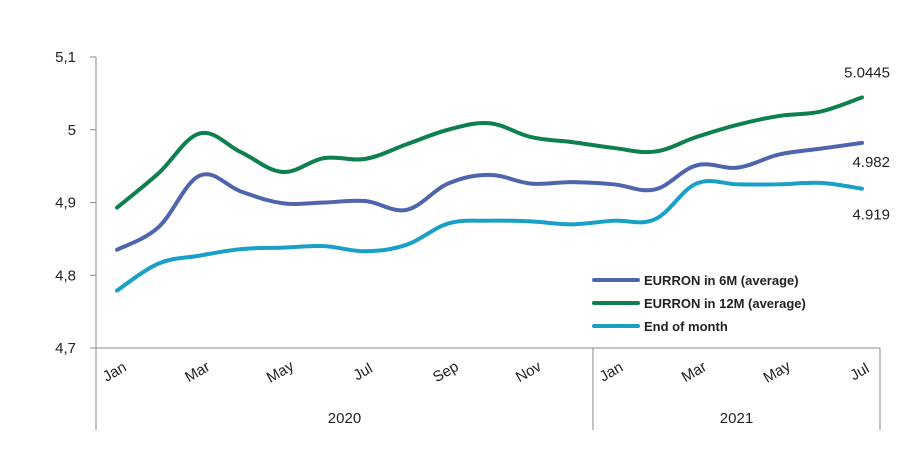  Describe the element at coordinates (65, 348) in the screenshot. I see `y-tick-label: 4,7` at that location.